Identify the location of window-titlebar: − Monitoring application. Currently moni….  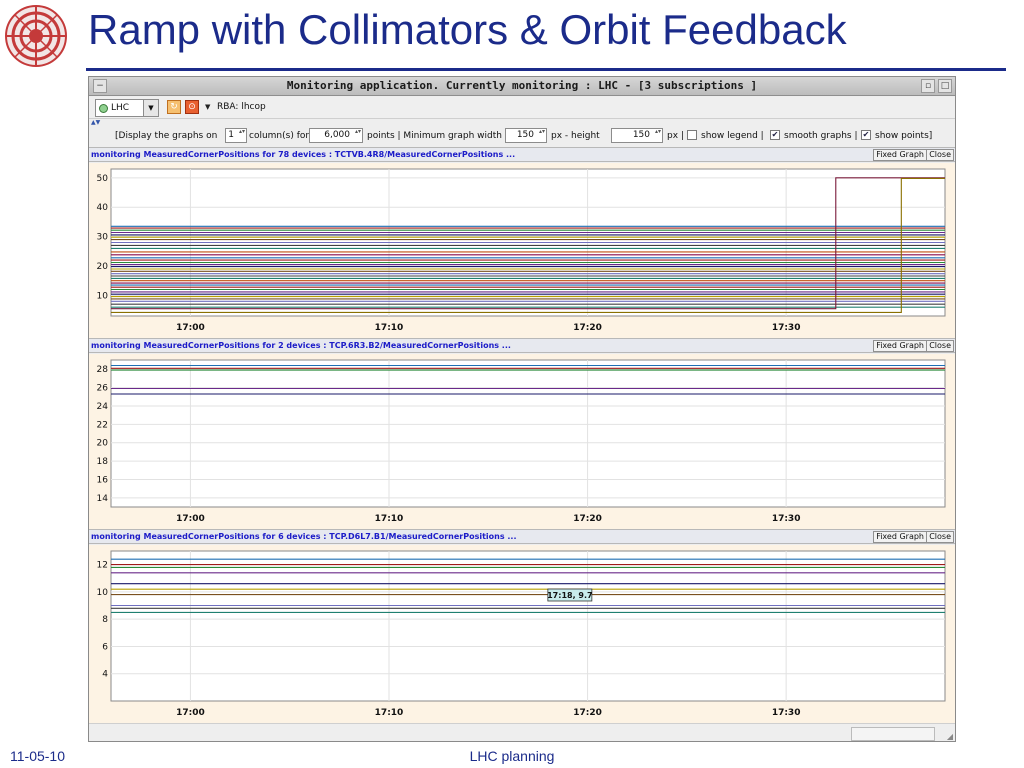
(522, 86).